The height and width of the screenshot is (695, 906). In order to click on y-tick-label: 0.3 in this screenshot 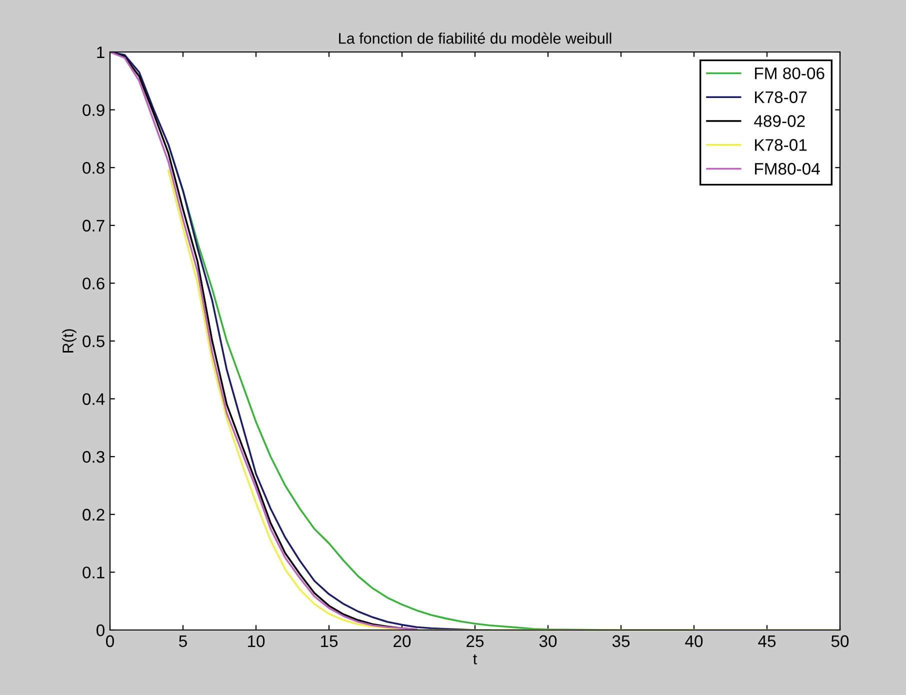, I will do `click(93, 457)`.